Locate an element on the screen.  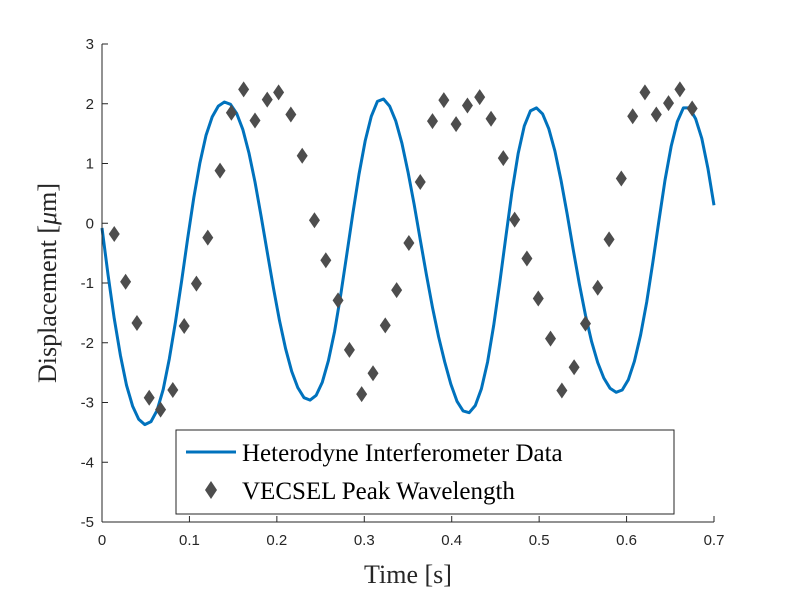
y-tick-label: -5 is located at coordinates (87, 522).